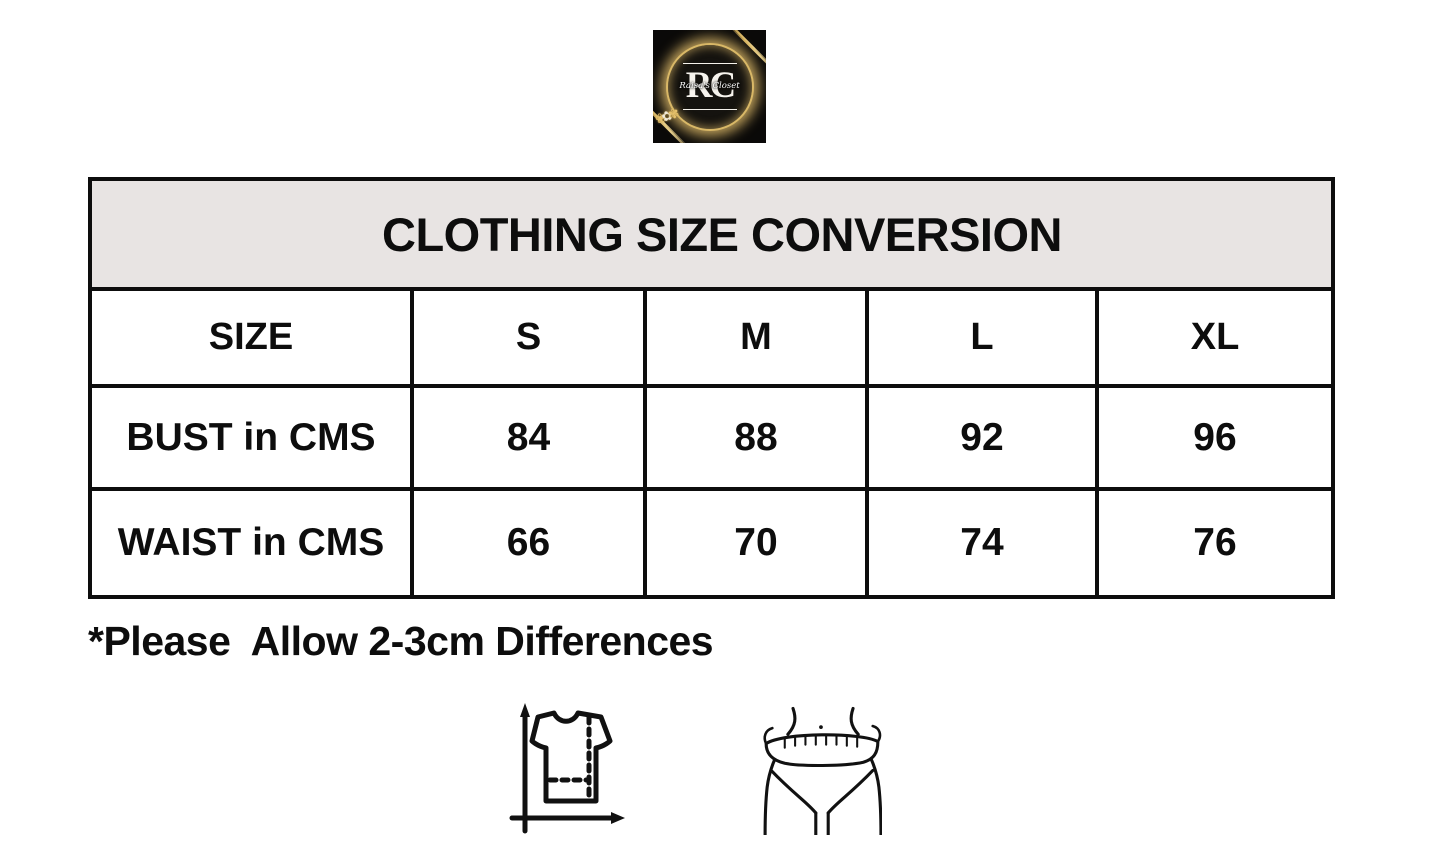  Describe the element at coordinates (401, 641) in the screenshot. I see `tolerance-note: *Please Allow 2-3cm Differences` at that location.